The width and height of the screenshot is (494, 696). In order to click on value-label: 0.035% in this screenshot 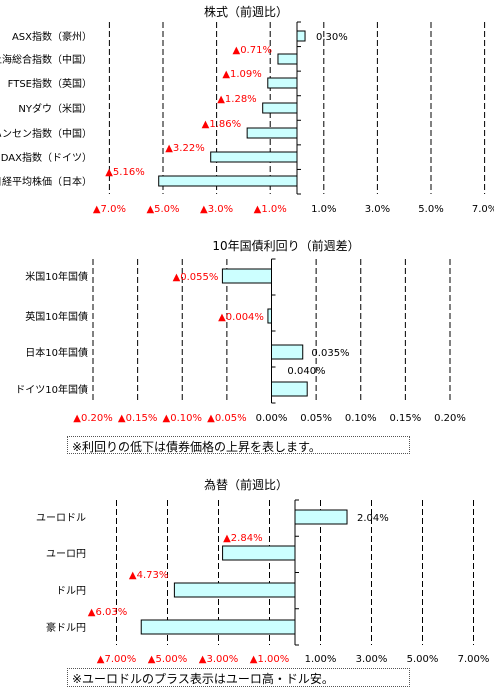, I will do `click(330, 353)`.